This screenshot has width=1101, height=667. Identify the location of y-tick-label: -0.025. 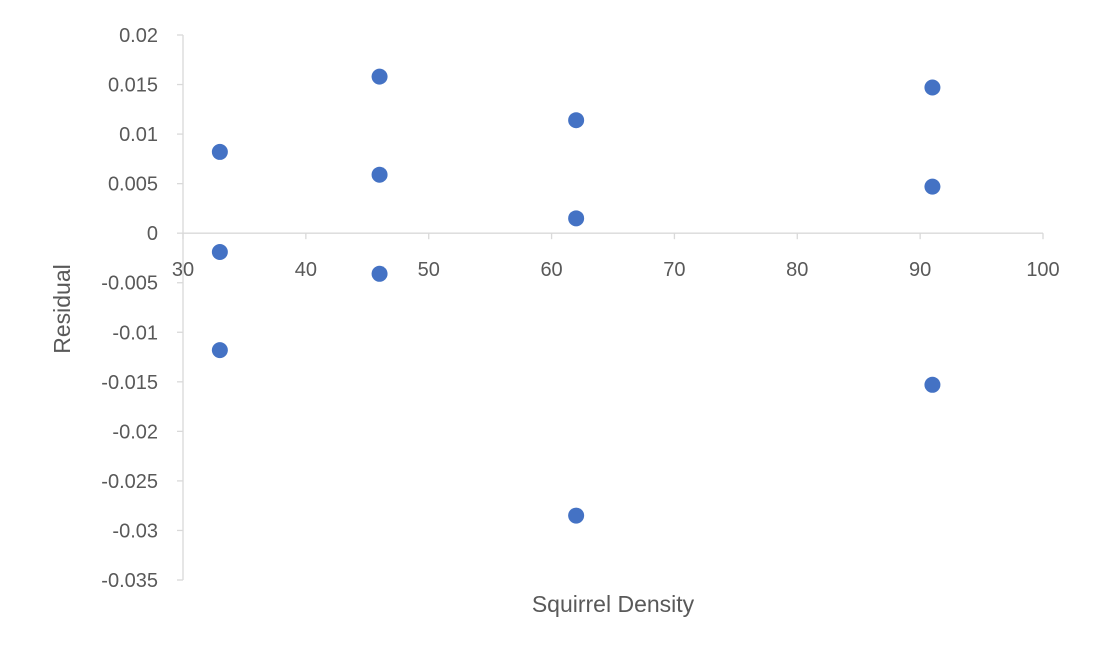
(129, 482).